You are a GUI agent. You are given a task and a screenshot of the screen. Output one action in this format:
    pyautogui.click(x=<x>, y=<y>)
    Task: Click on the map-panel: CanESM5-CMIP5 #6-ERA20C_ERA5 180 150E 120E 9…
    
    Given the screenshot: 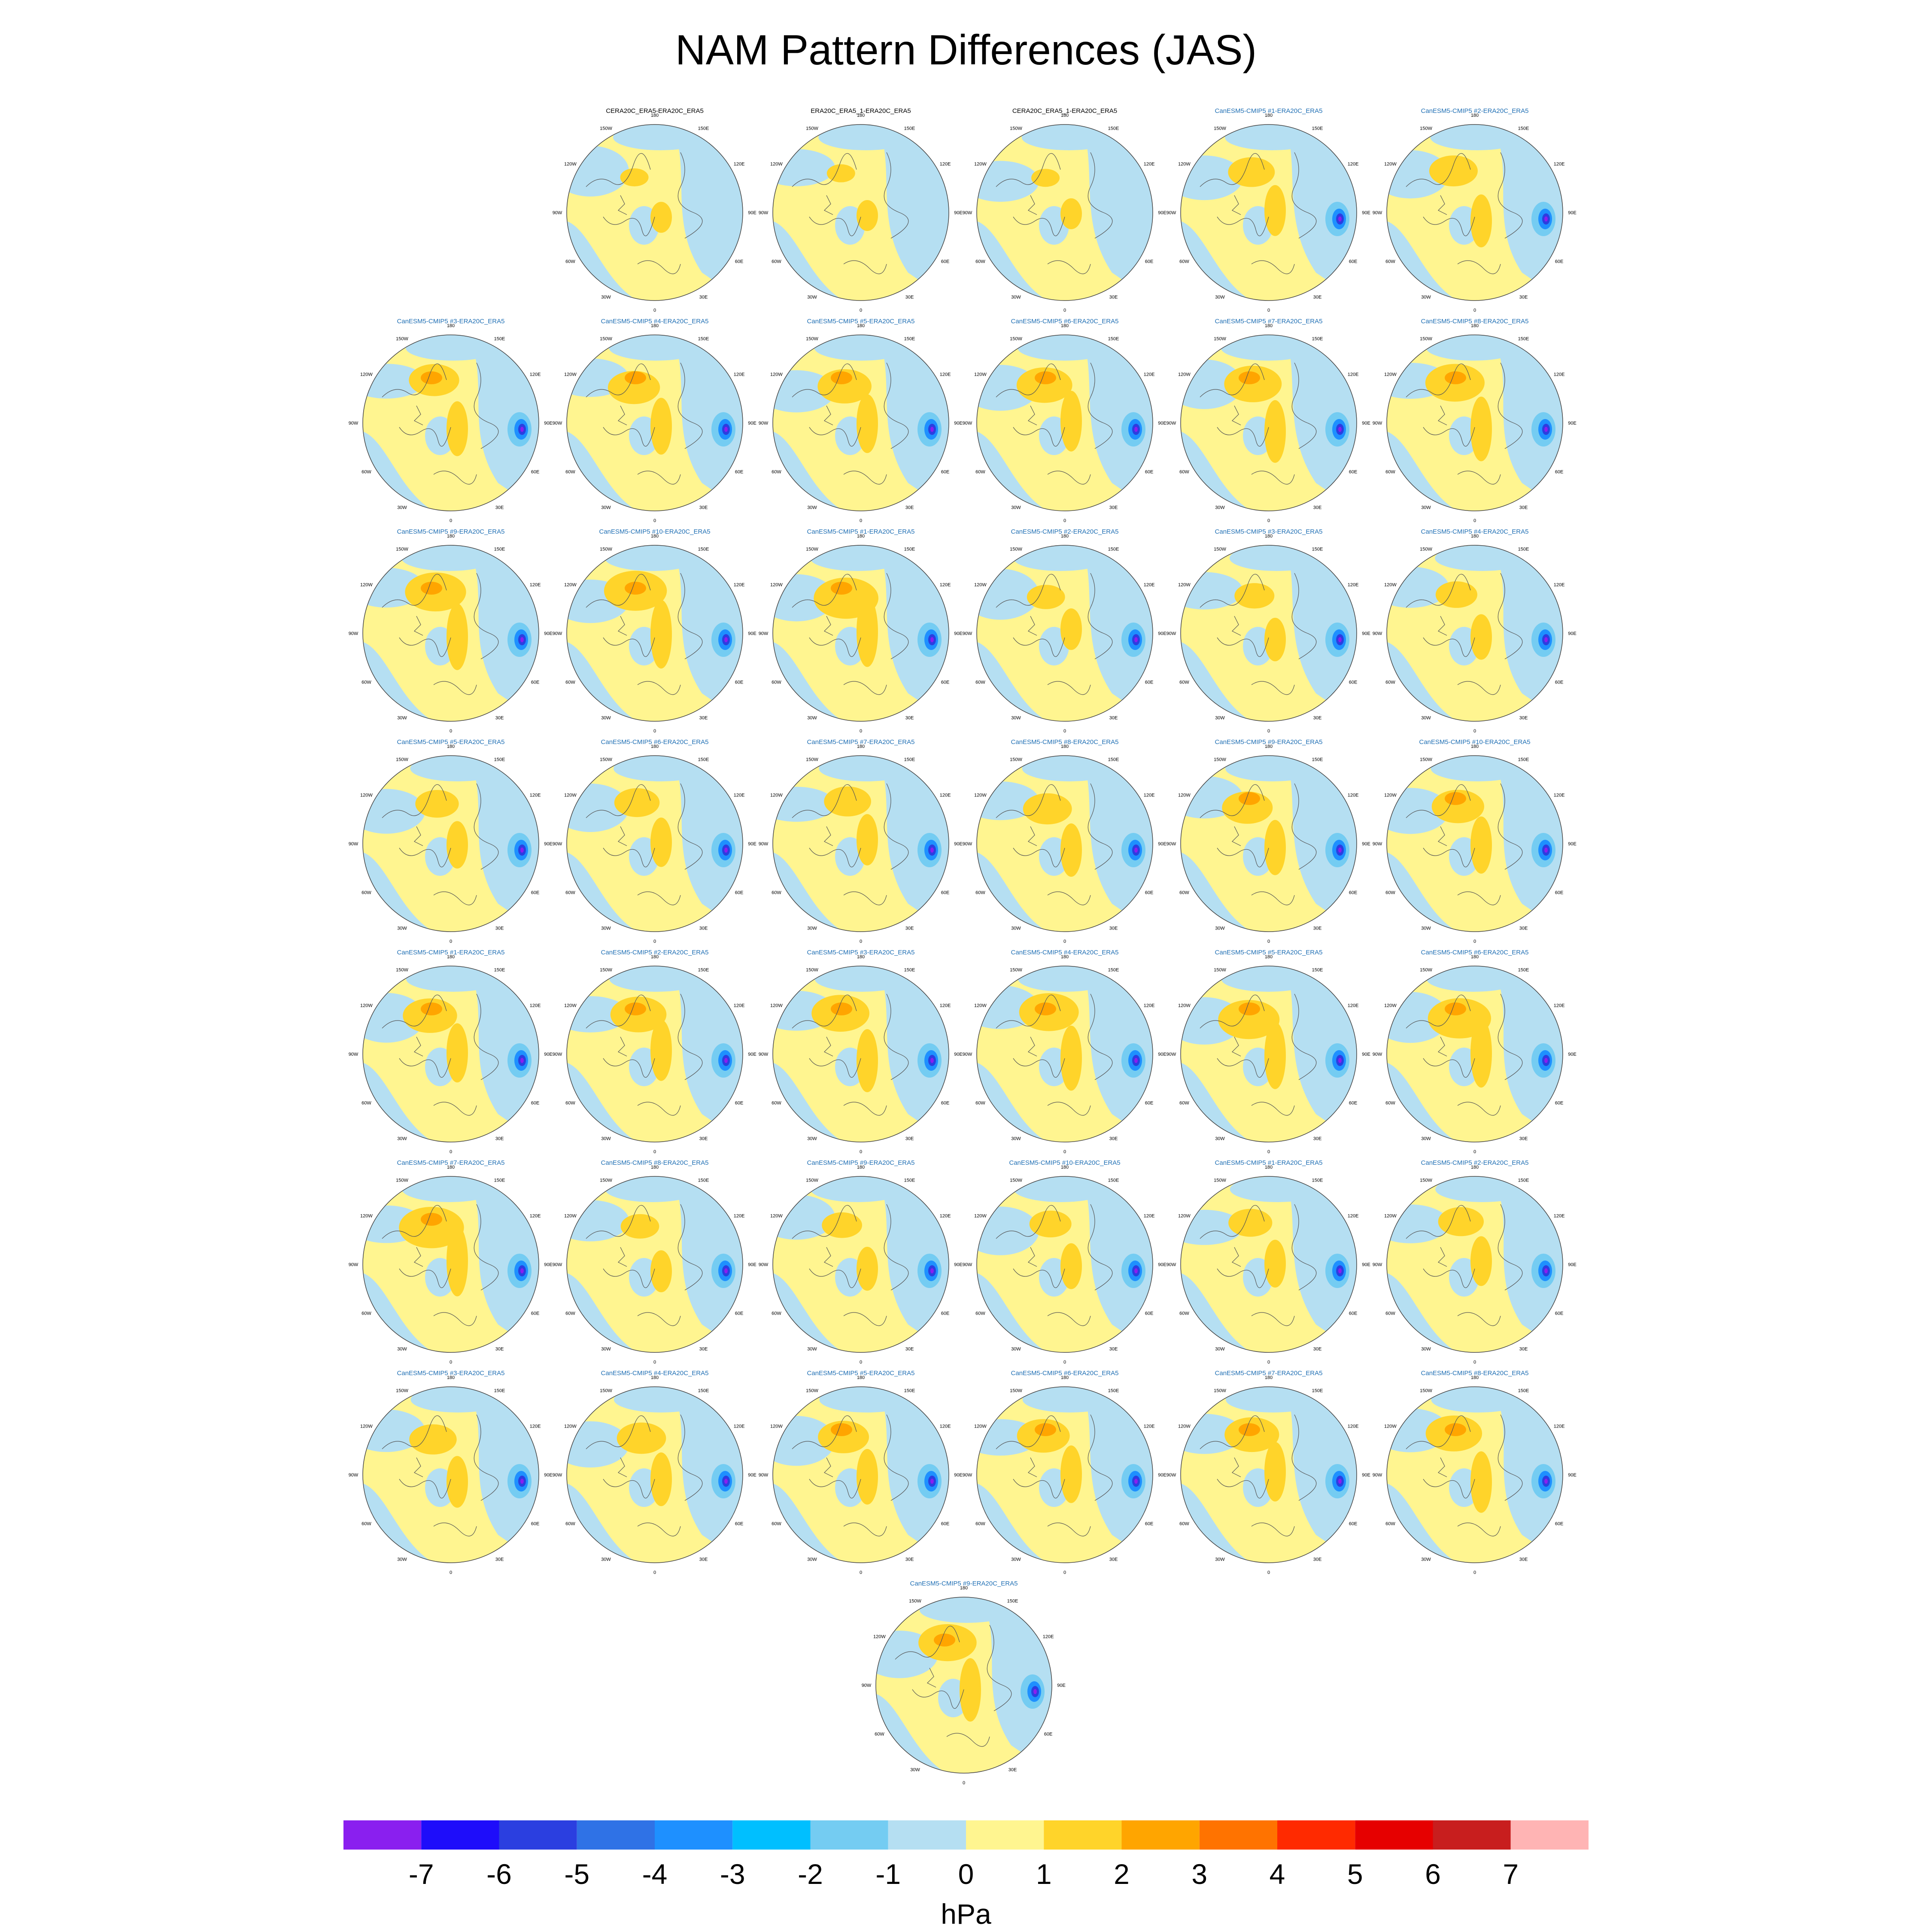 What is the action you would take?
    pyautogui.click(x=1065, y=421)
    